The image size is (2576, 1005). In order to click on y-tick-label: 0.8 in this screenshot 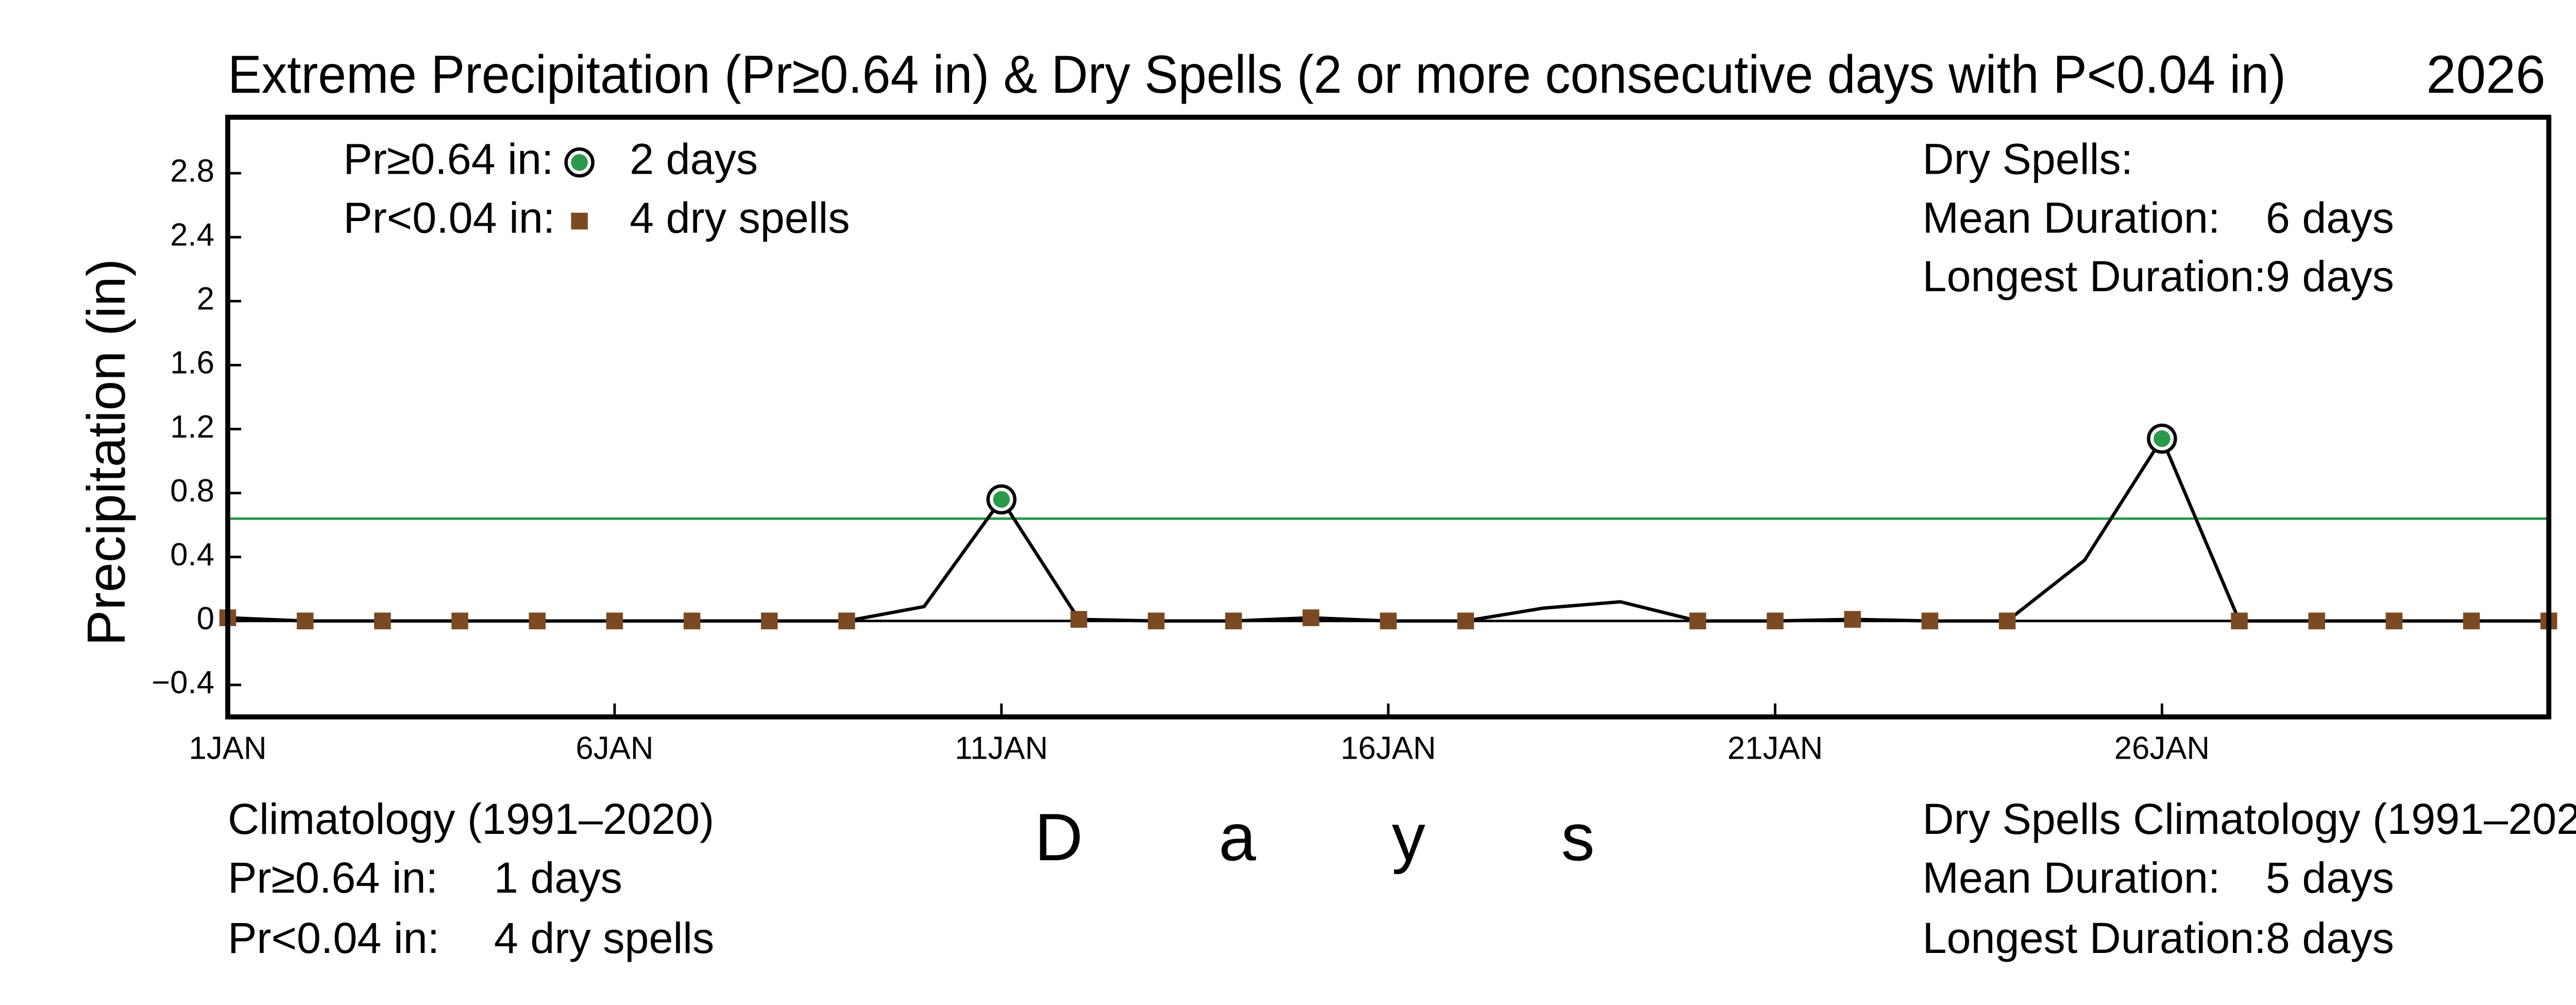, I will do `click(192, 491)`.